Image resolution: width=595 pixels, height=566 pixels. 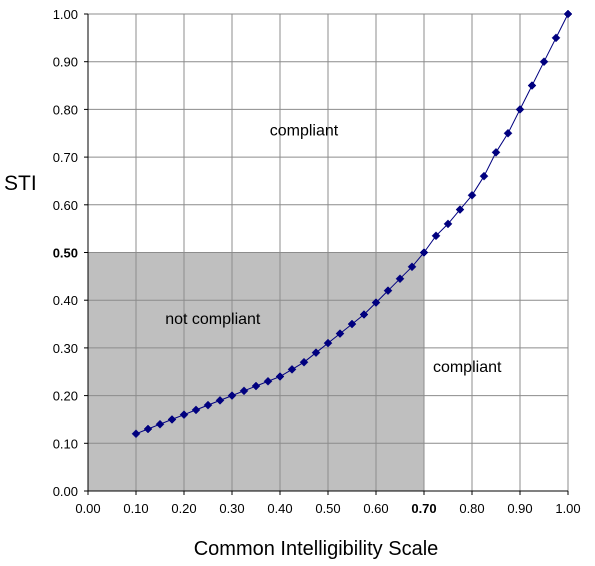 What do you see at coordinates (567, 508) in the screenshot?
I see `x-tick-label: 1.00` at bounding box center [567, 508].